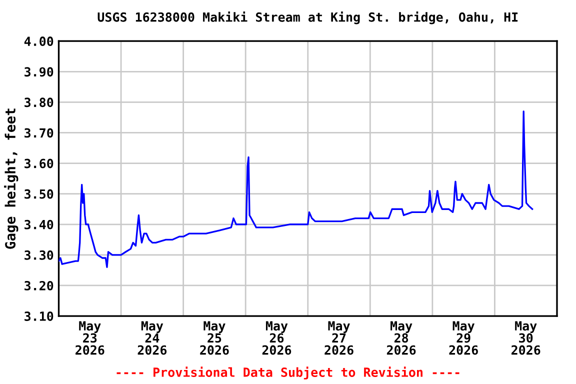  I want to click on y-tick-label: 4.00, so click(39, 41).